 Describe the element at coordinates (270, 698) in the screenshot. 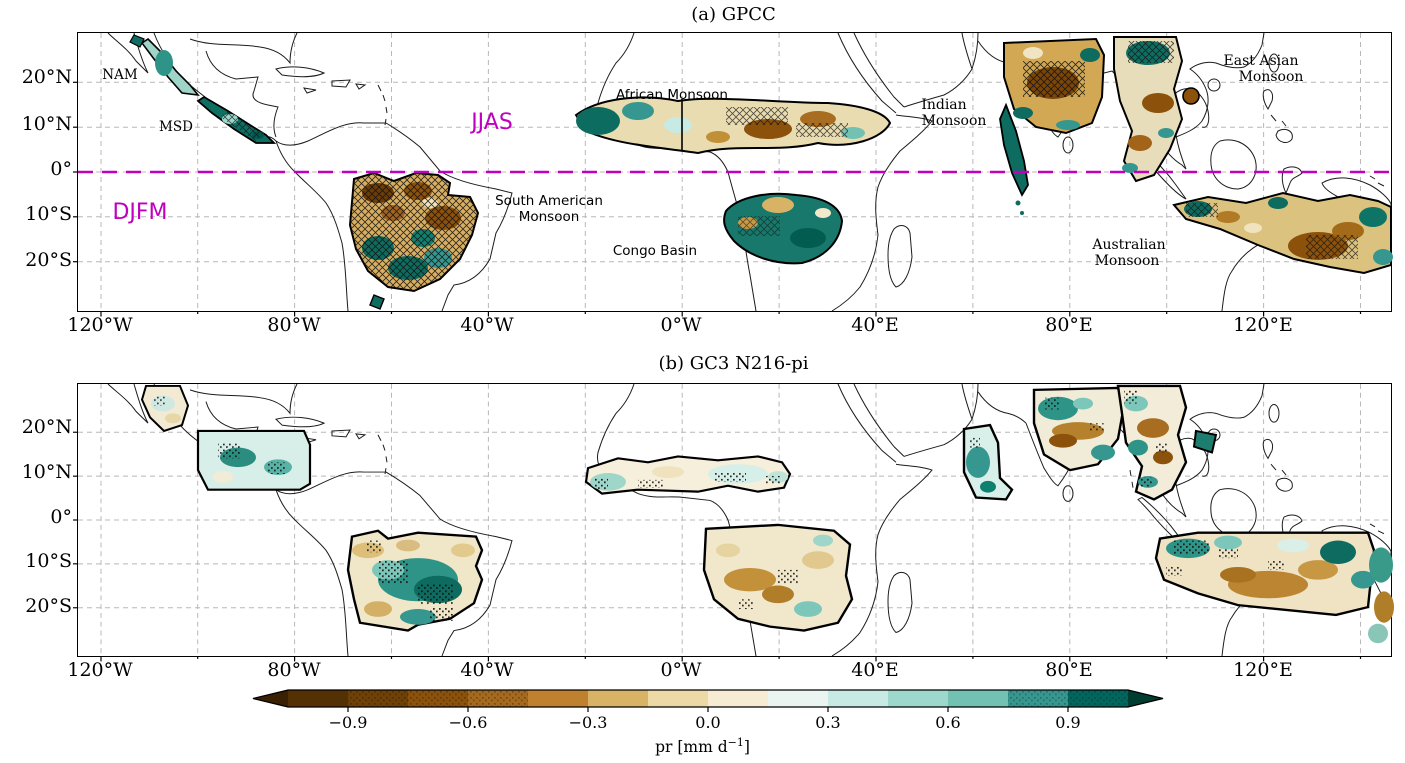

I see `colorbar-extend-left` at that location.